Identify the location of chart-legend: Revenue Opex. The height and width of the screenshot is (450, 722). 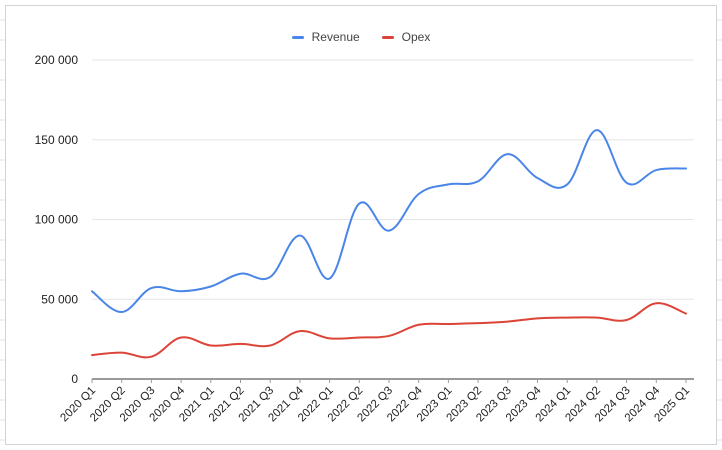
(361, 37).